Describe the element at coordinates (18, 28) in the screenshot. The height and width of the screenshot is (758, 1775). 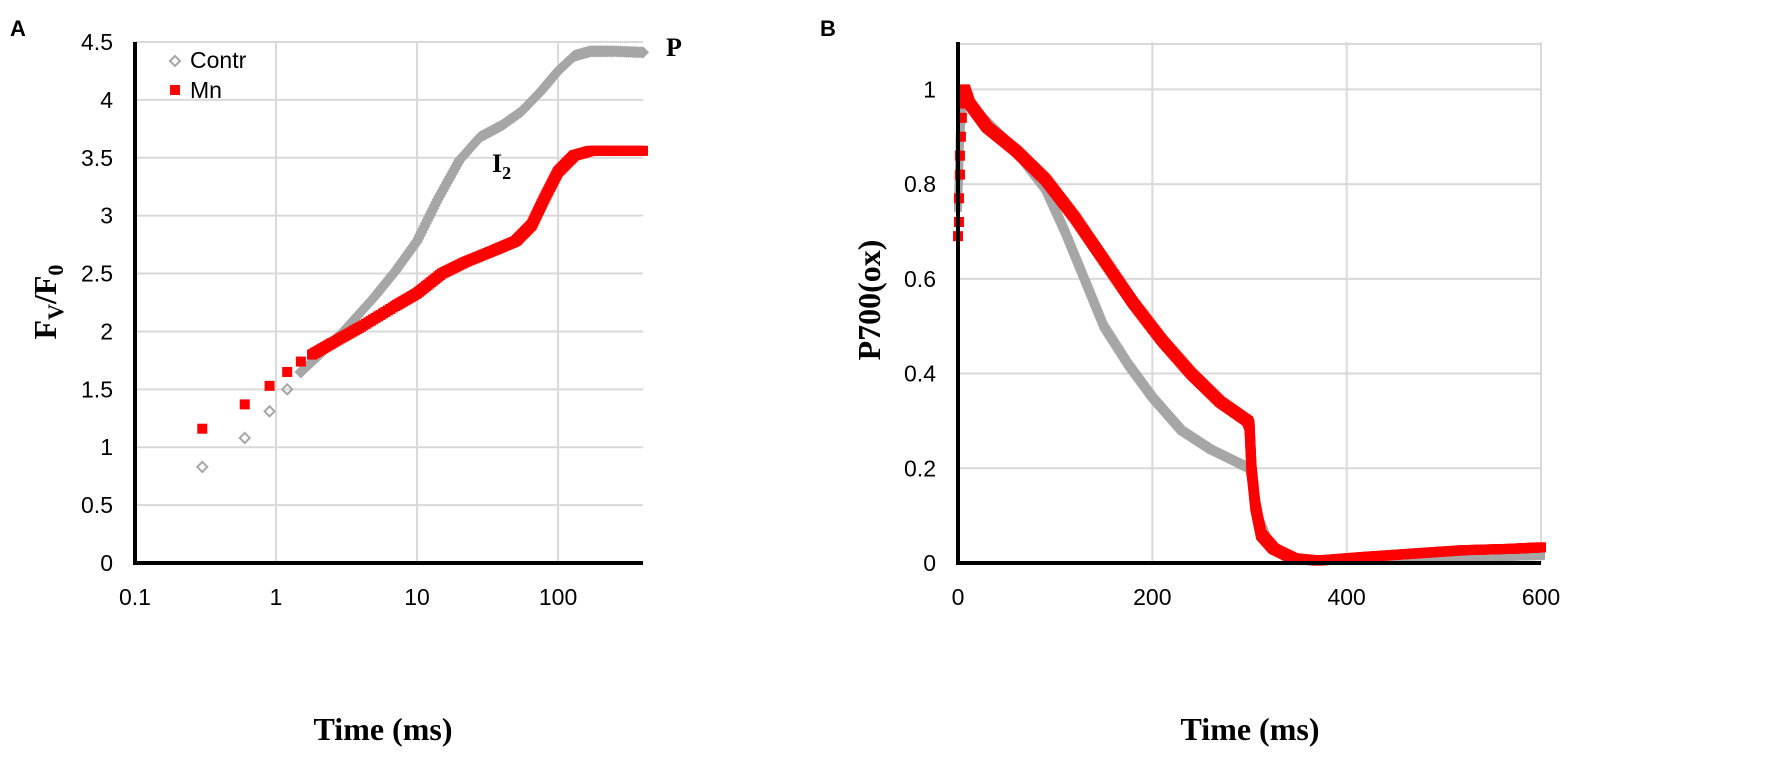
I see `panel-a-label: A` at that location.